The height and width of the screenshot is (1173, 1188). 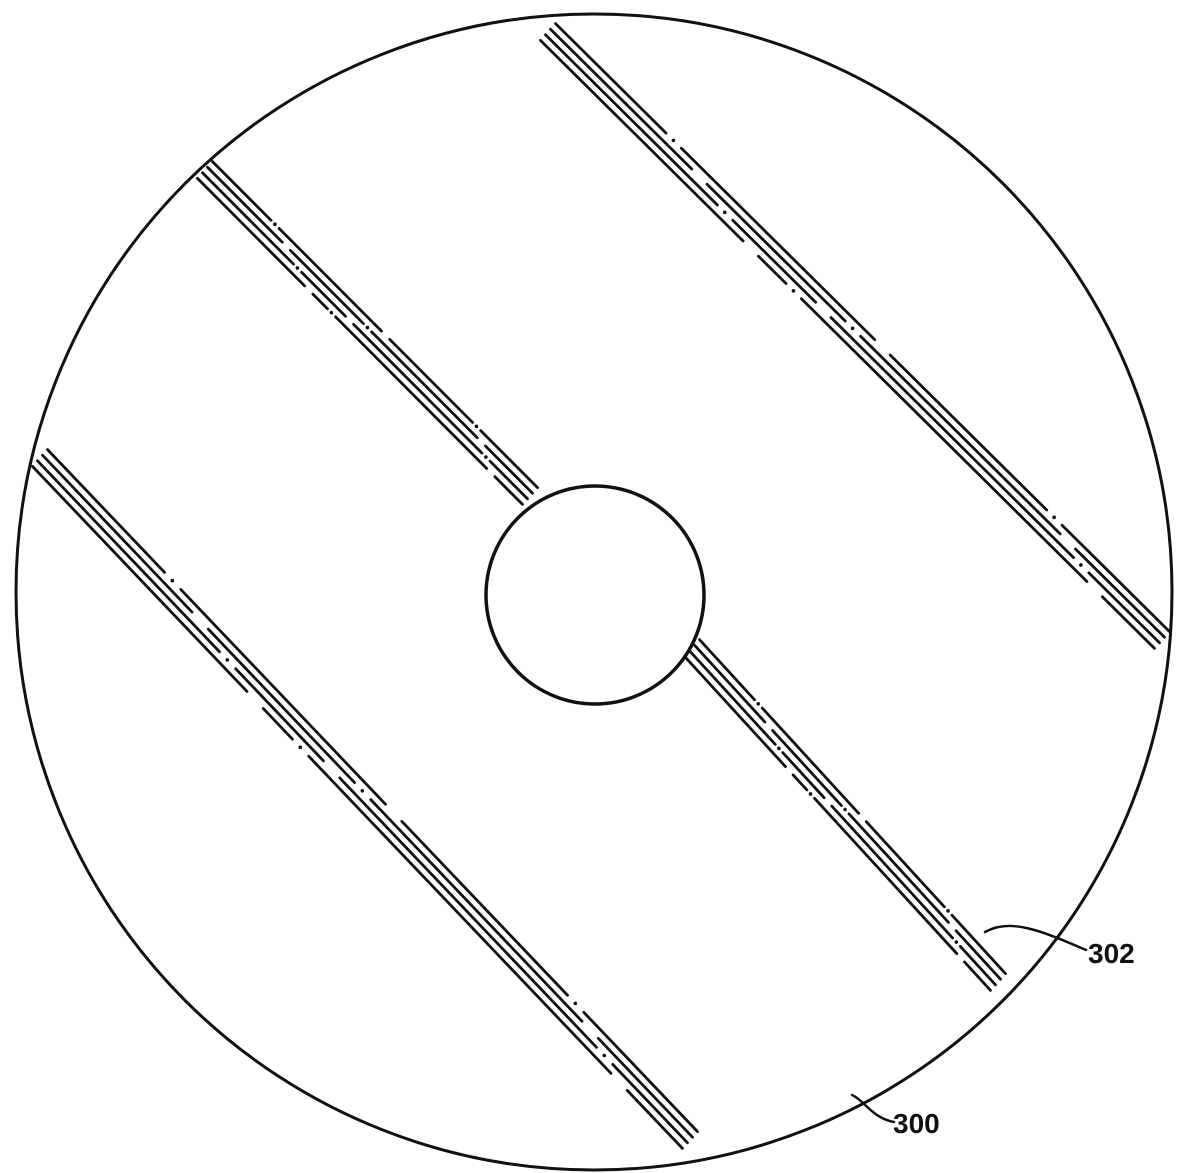 What do you see at coordinates (977, 965) in the screenshot?
I see `band-lower-center-line-2-seg-last` at bounding box center [977, 965].